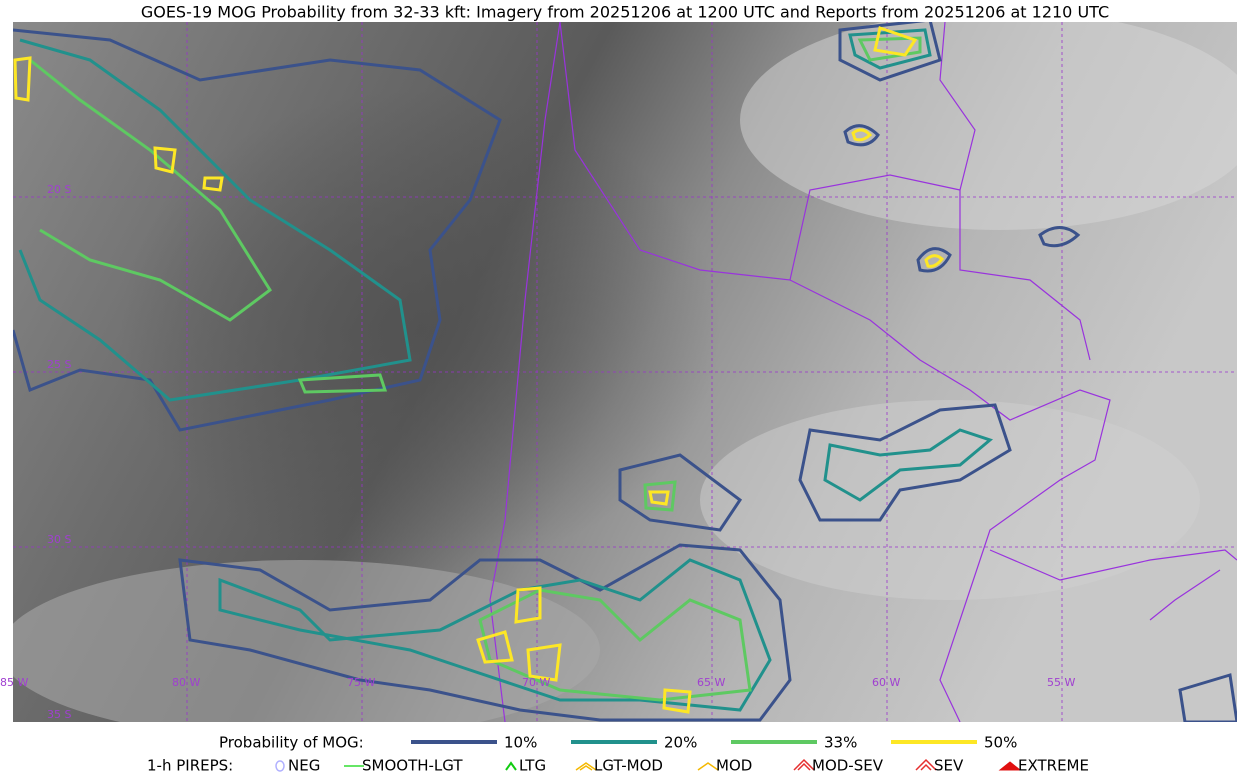  What do you see at coordinates (291, 743) in the screenshot?
I see `legend-title: Probability of MOG:` at bounding box center [291, 743].